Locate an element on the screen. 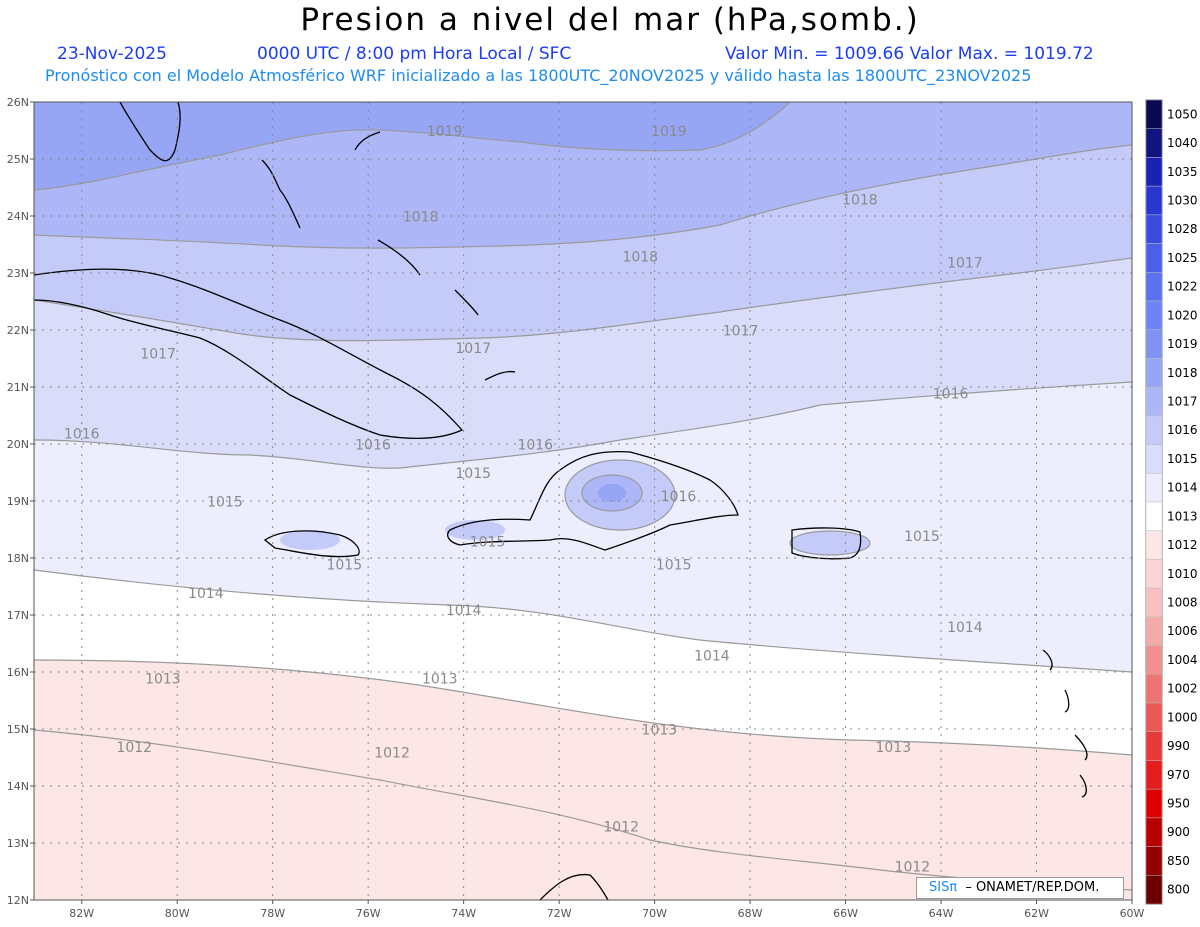 The image size is (1200, 927). colorbar-label-1006: 1006 is located at coordinates (1182, 631).